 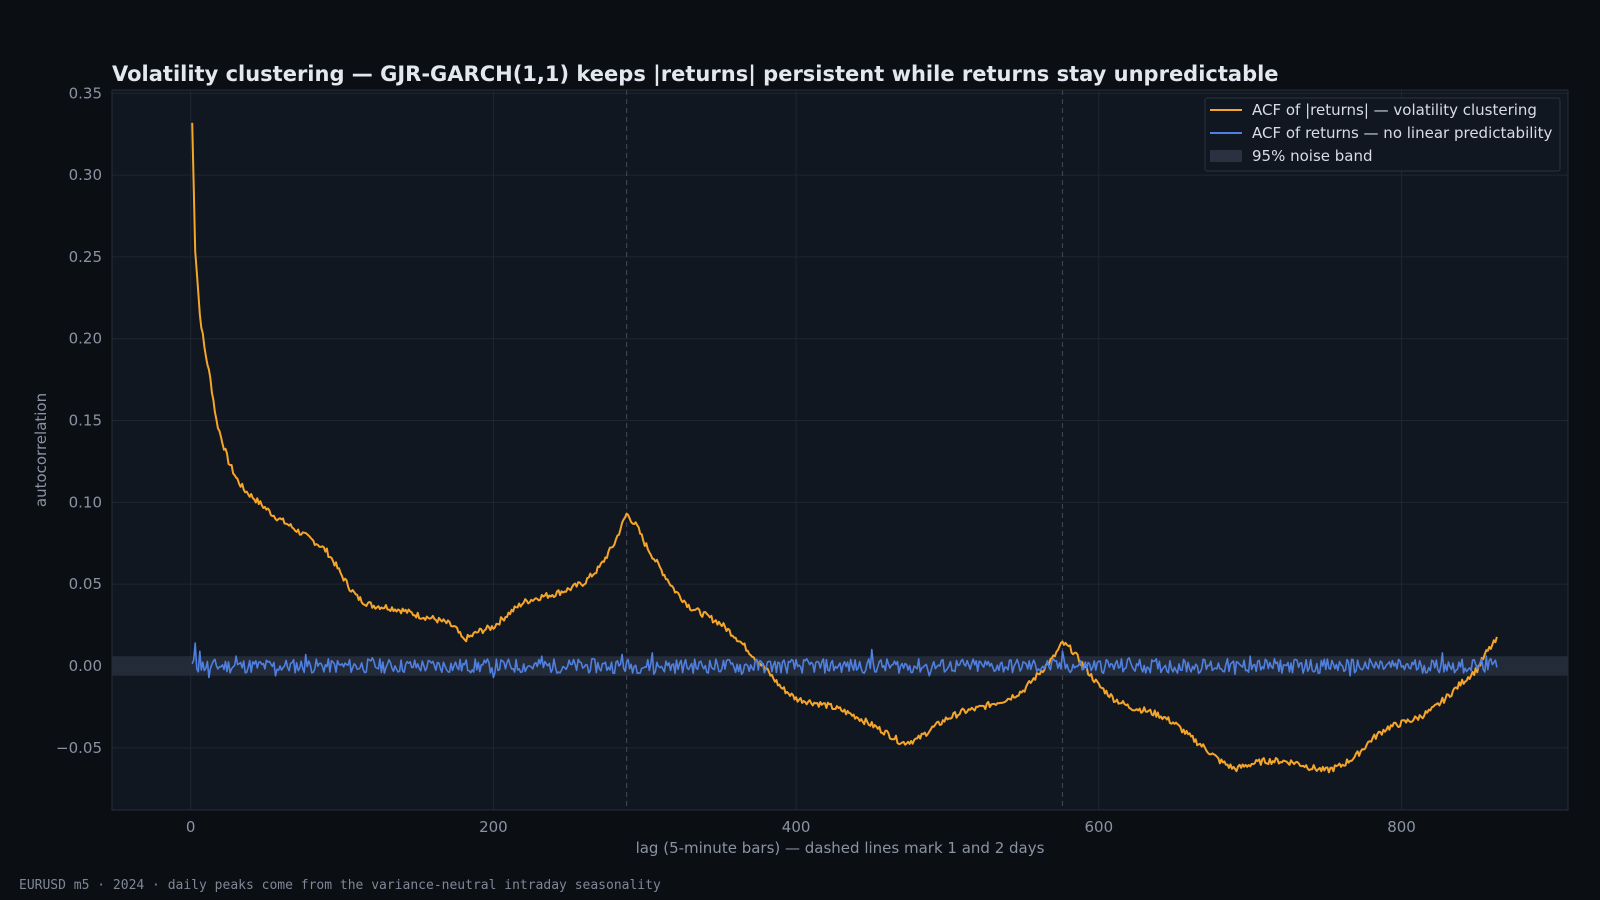 I want to click on legend-label-abs-returns: ACF of |returns| — volatility clustering, so click(x=1394, y=110).